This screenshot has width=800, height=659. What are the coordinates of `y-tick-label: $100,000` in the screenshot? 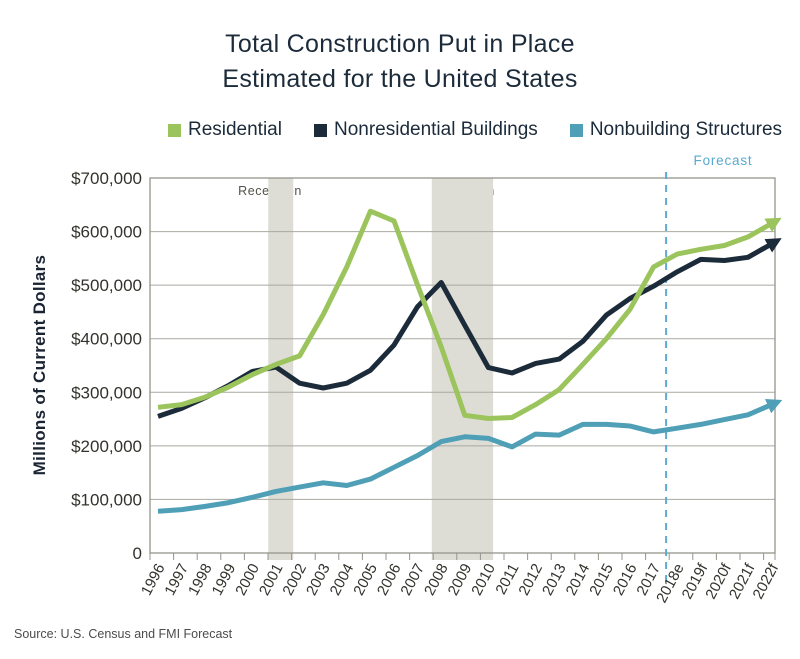 It's located at (106, 499).